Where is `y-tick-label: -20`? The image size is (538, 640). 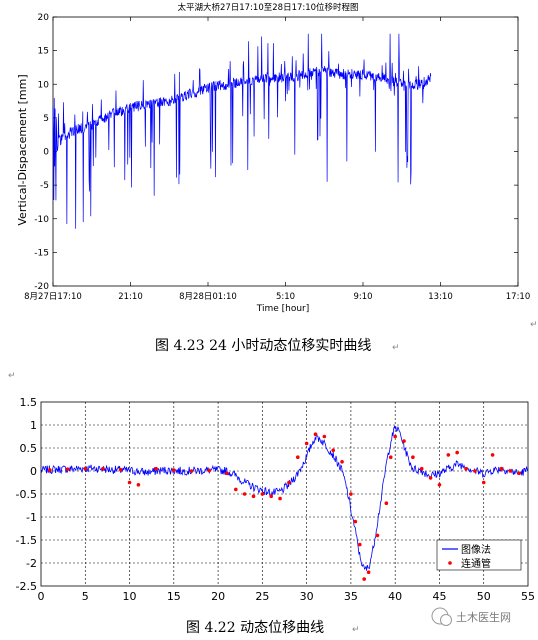
y-tick-label: -20 is located at coordinates (41, 287).